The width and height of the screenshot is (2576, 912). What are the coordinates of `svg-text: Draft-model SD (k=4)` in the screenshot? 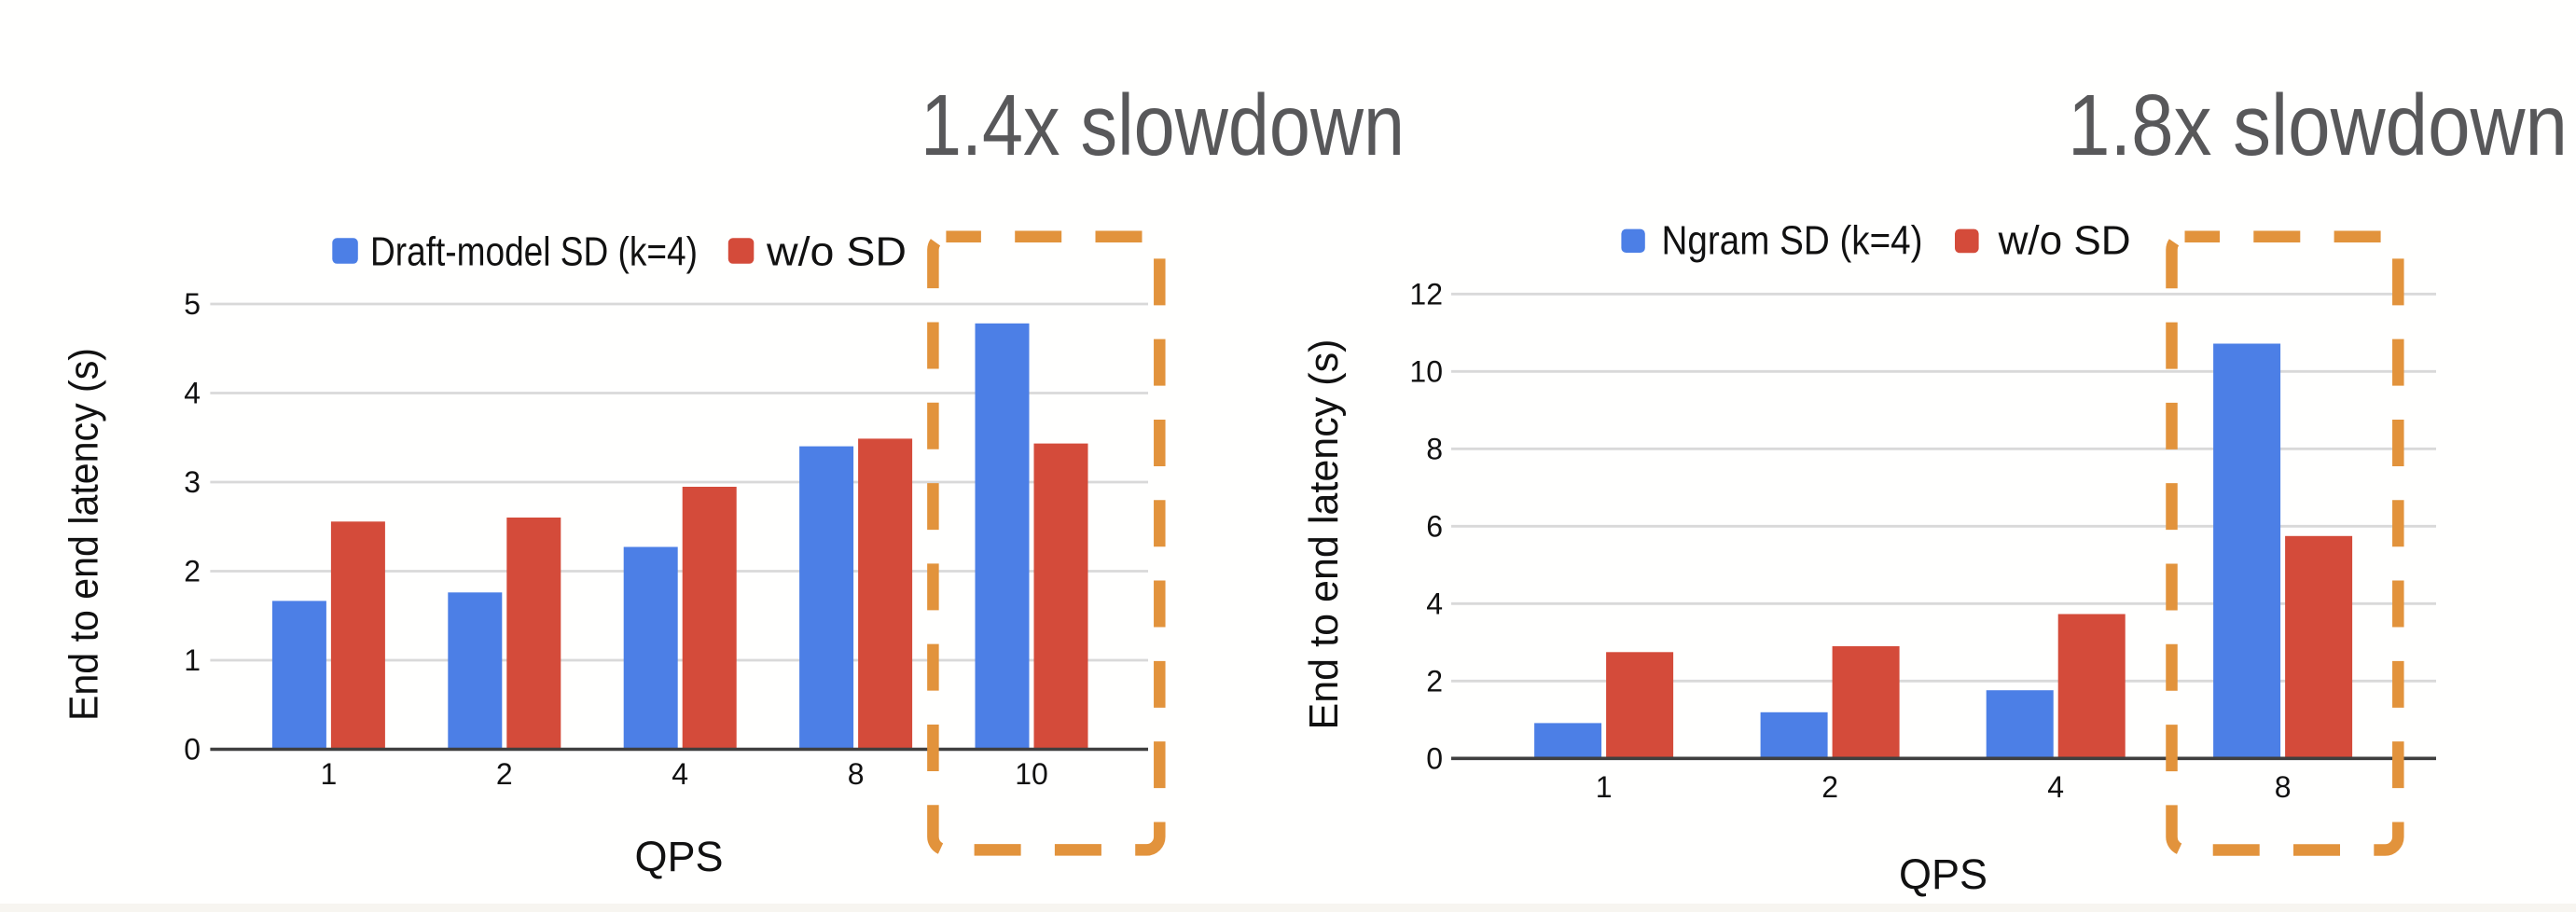 It's located at (534, 252).